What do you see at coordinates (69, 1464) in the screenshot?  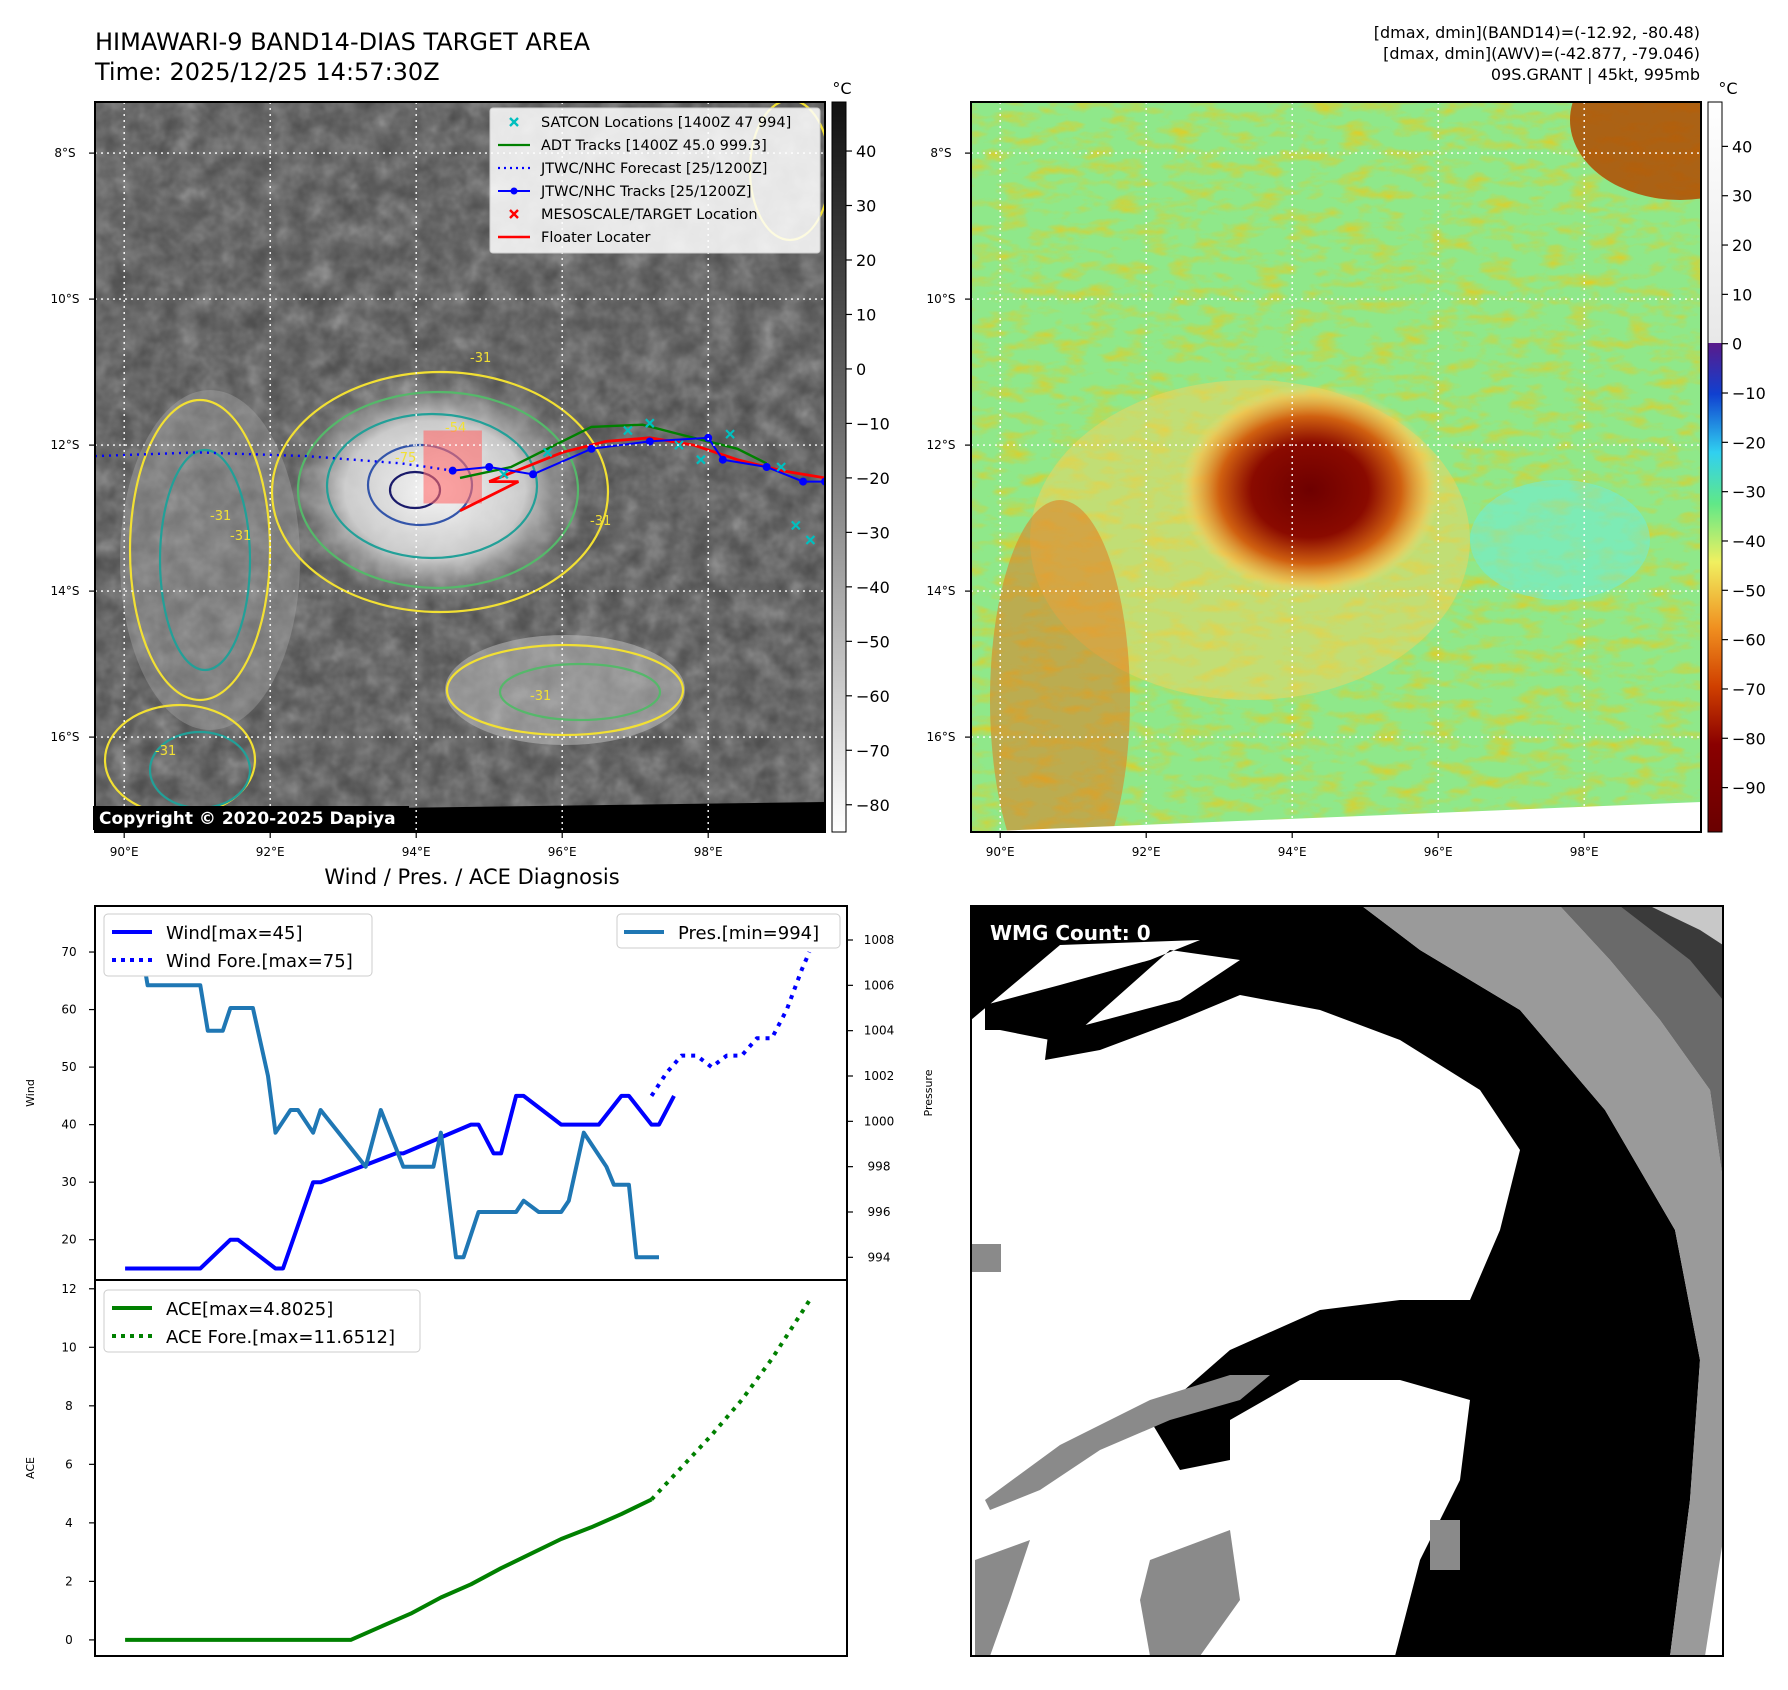 I see `y-tick-label: 6` at bounding box center [69, 1464].